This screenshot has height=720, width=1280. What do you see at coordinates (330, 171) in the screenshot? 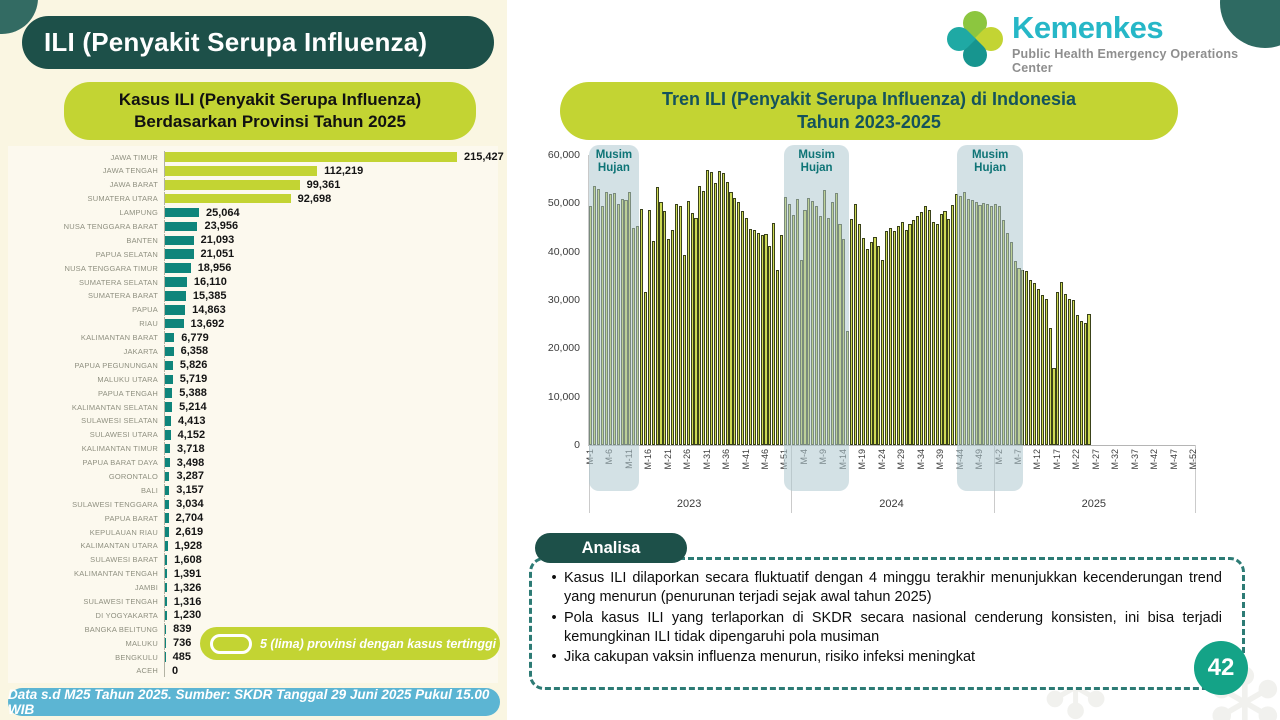
I see `province-bar-track: 112,219` at bounding box center [330, 171].